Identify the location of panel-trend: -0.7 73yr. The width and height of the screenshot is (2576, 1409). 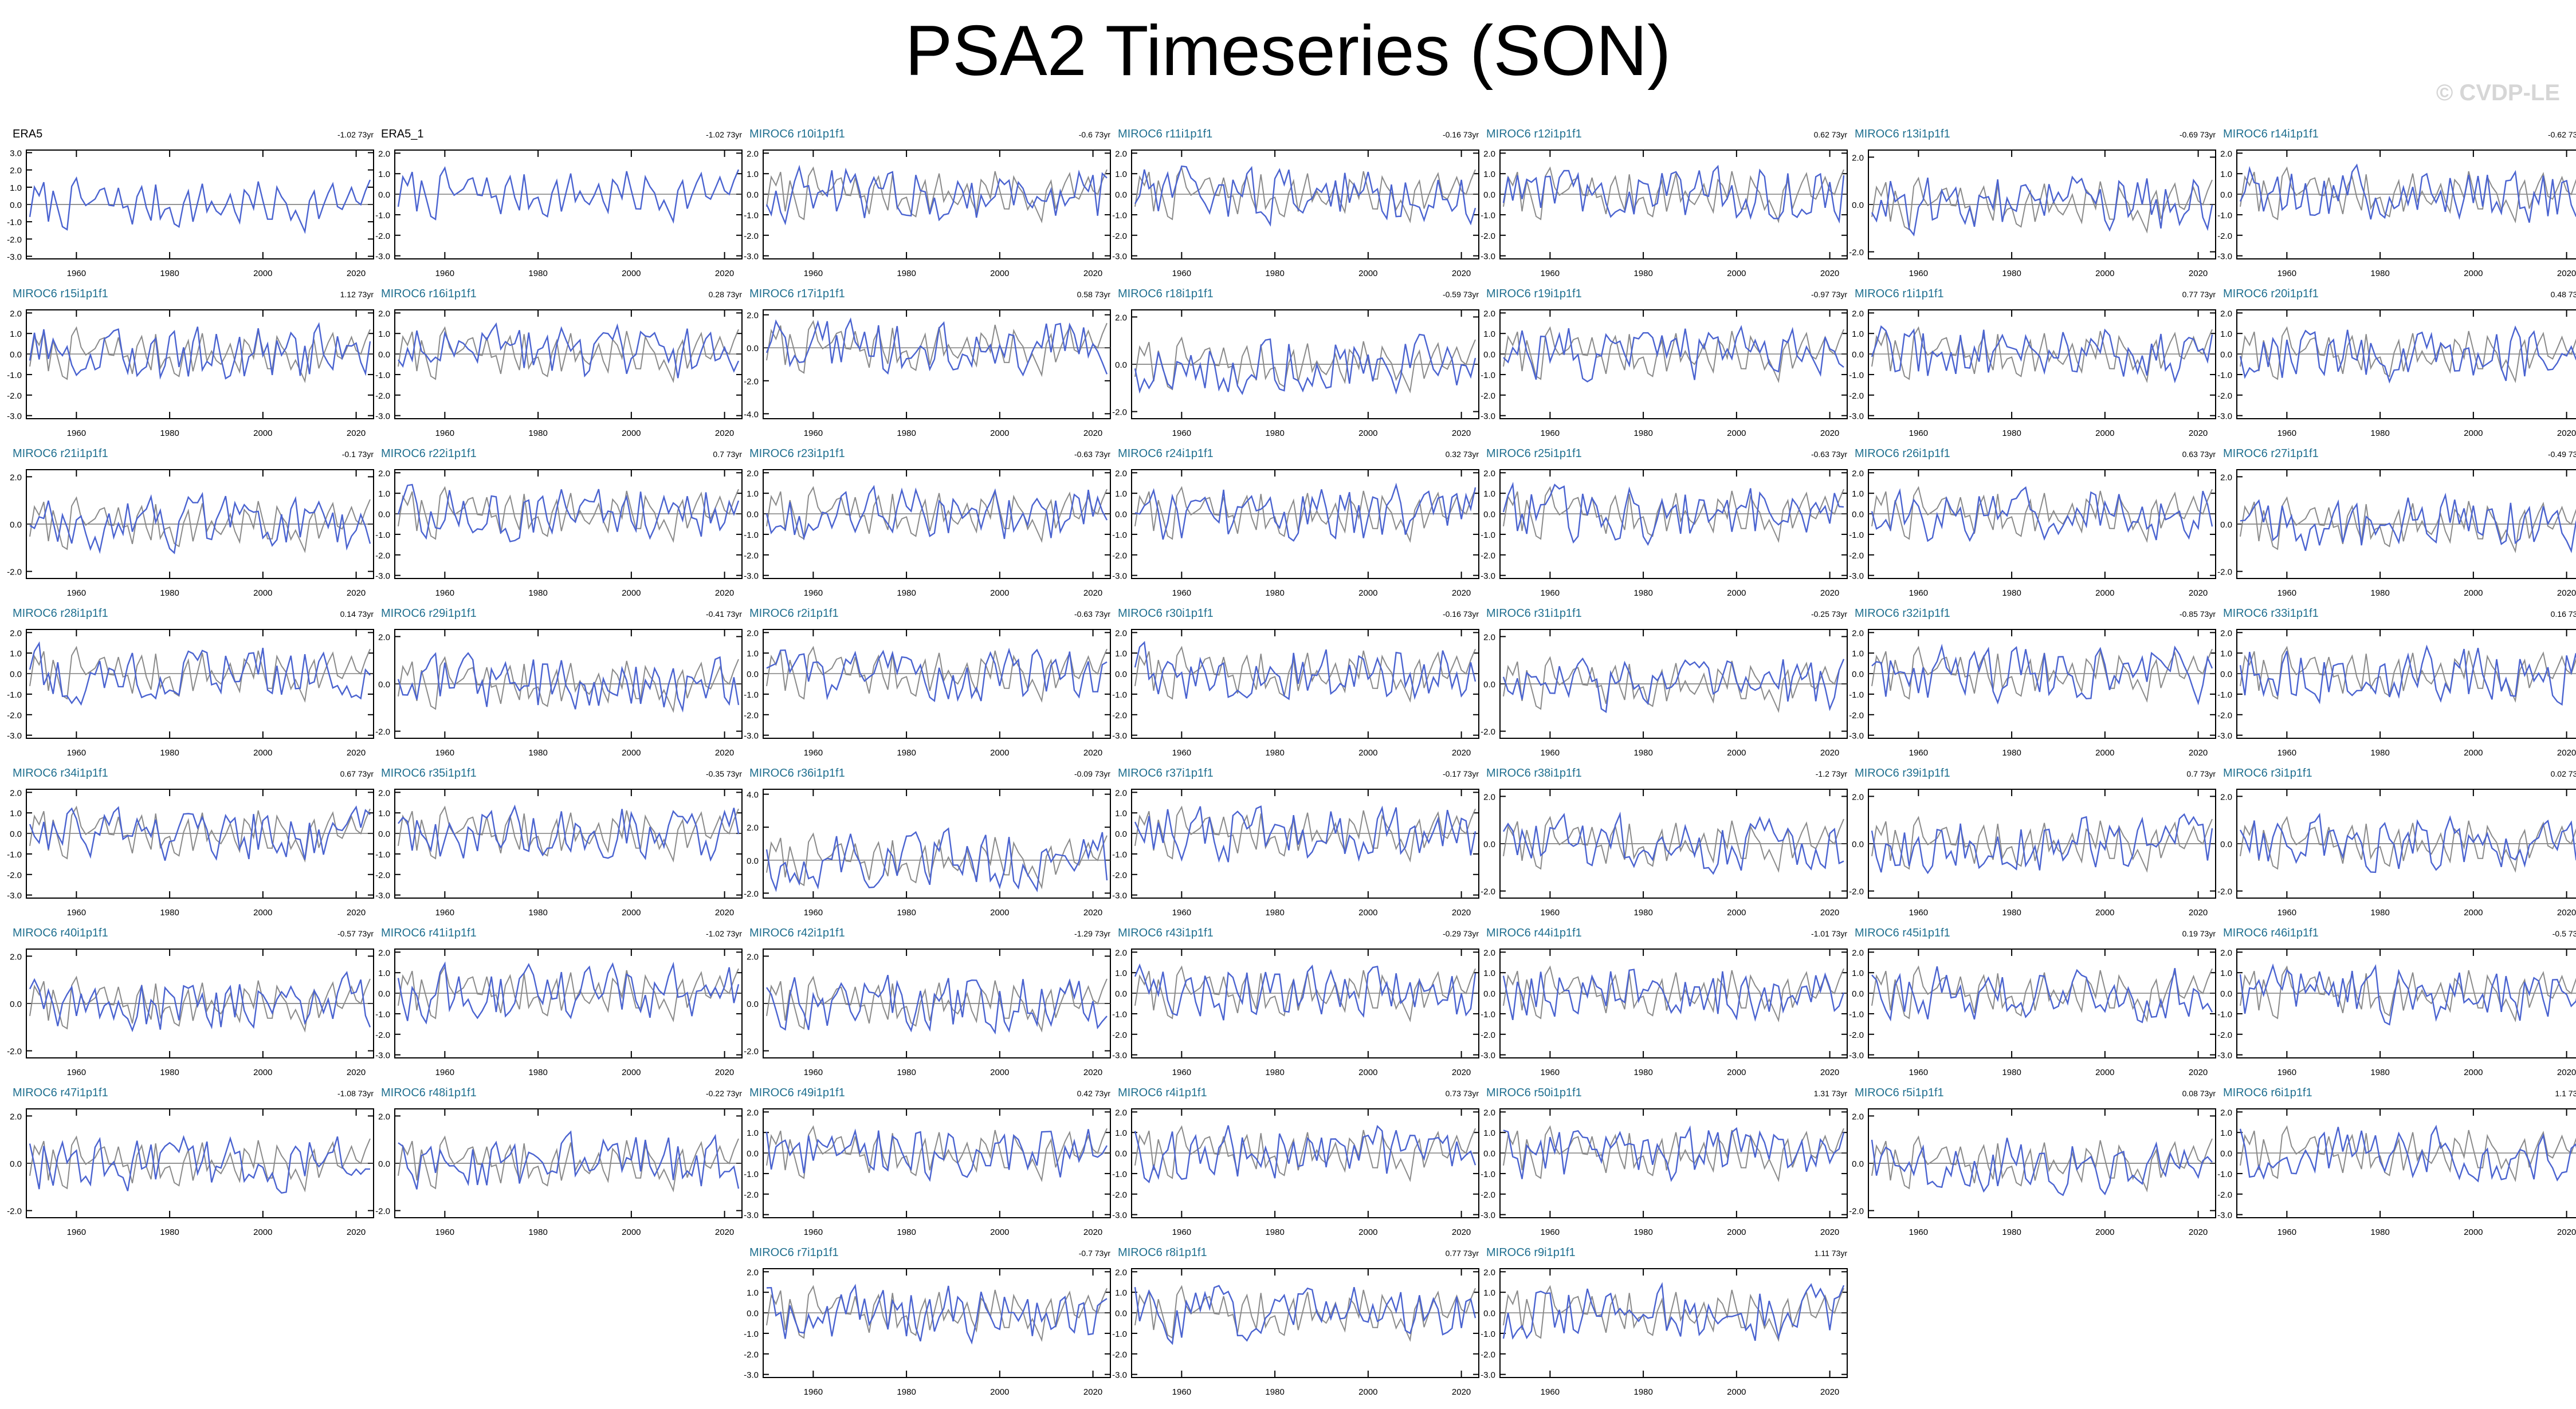
(1095, 1254).